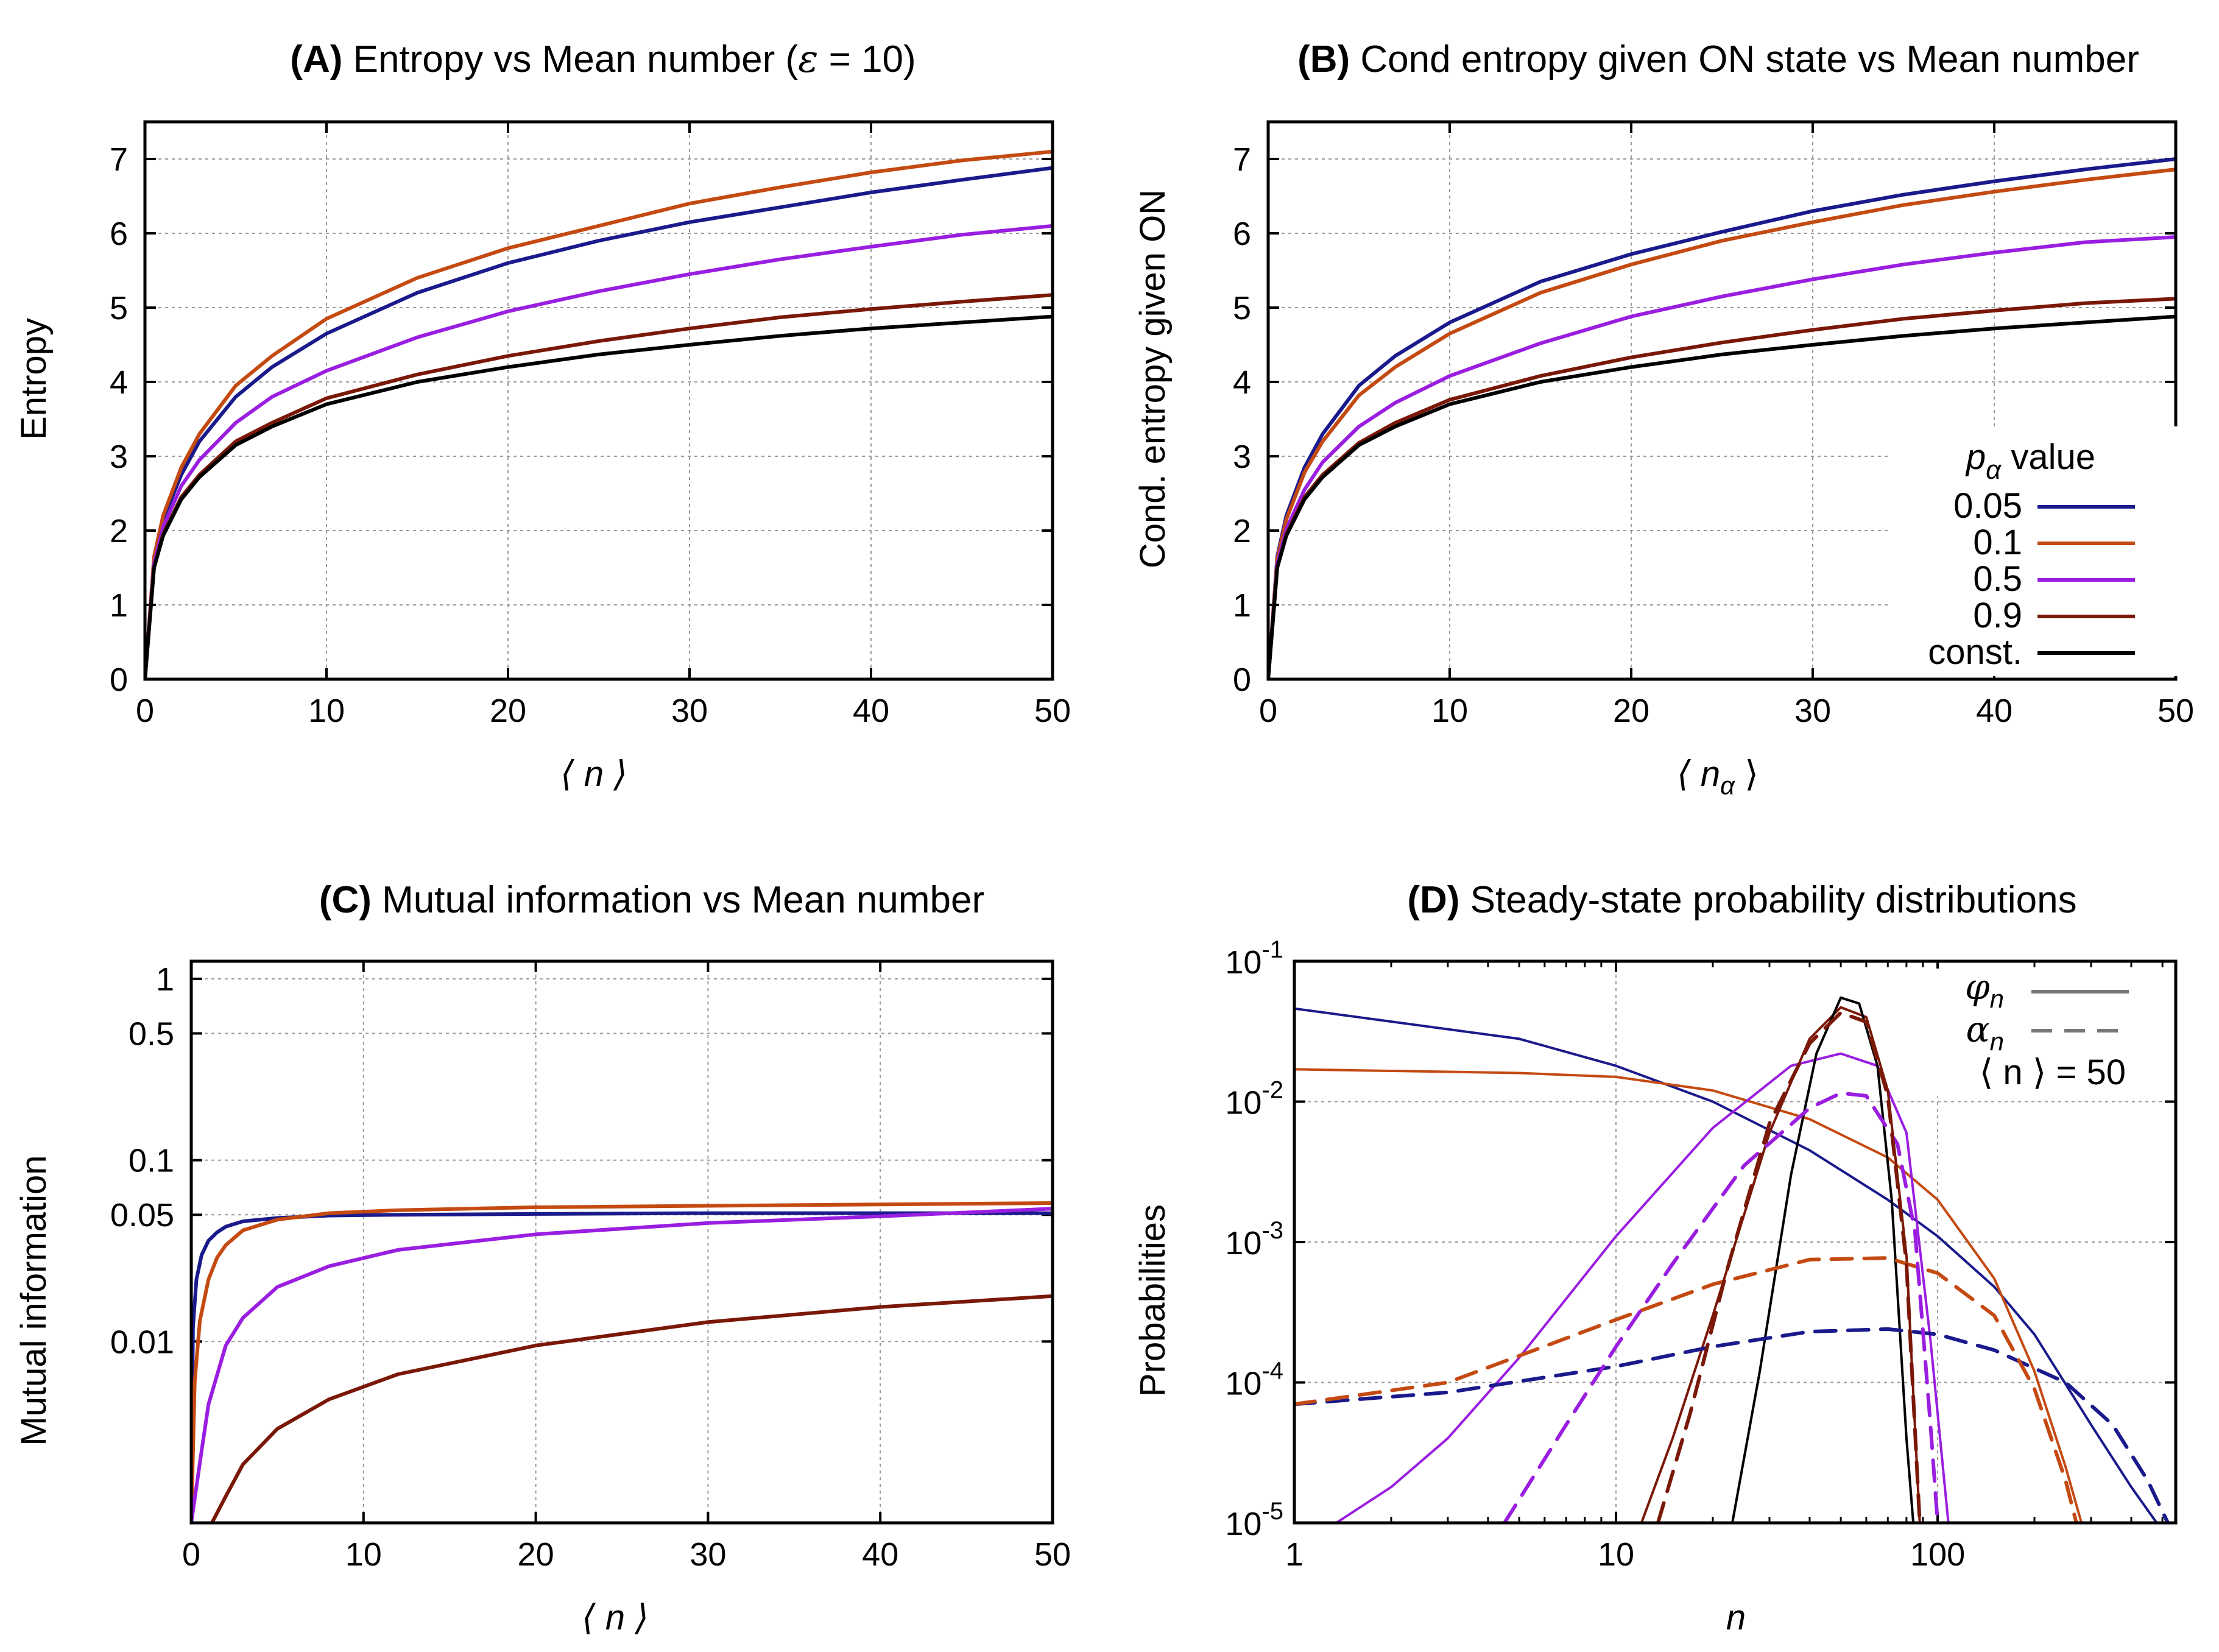 The image size is (2219, 1652). Describe the element at coordinates (142, 1215) in the screenshot. I see `panel-c-ytick-label: 0.05` at that location.